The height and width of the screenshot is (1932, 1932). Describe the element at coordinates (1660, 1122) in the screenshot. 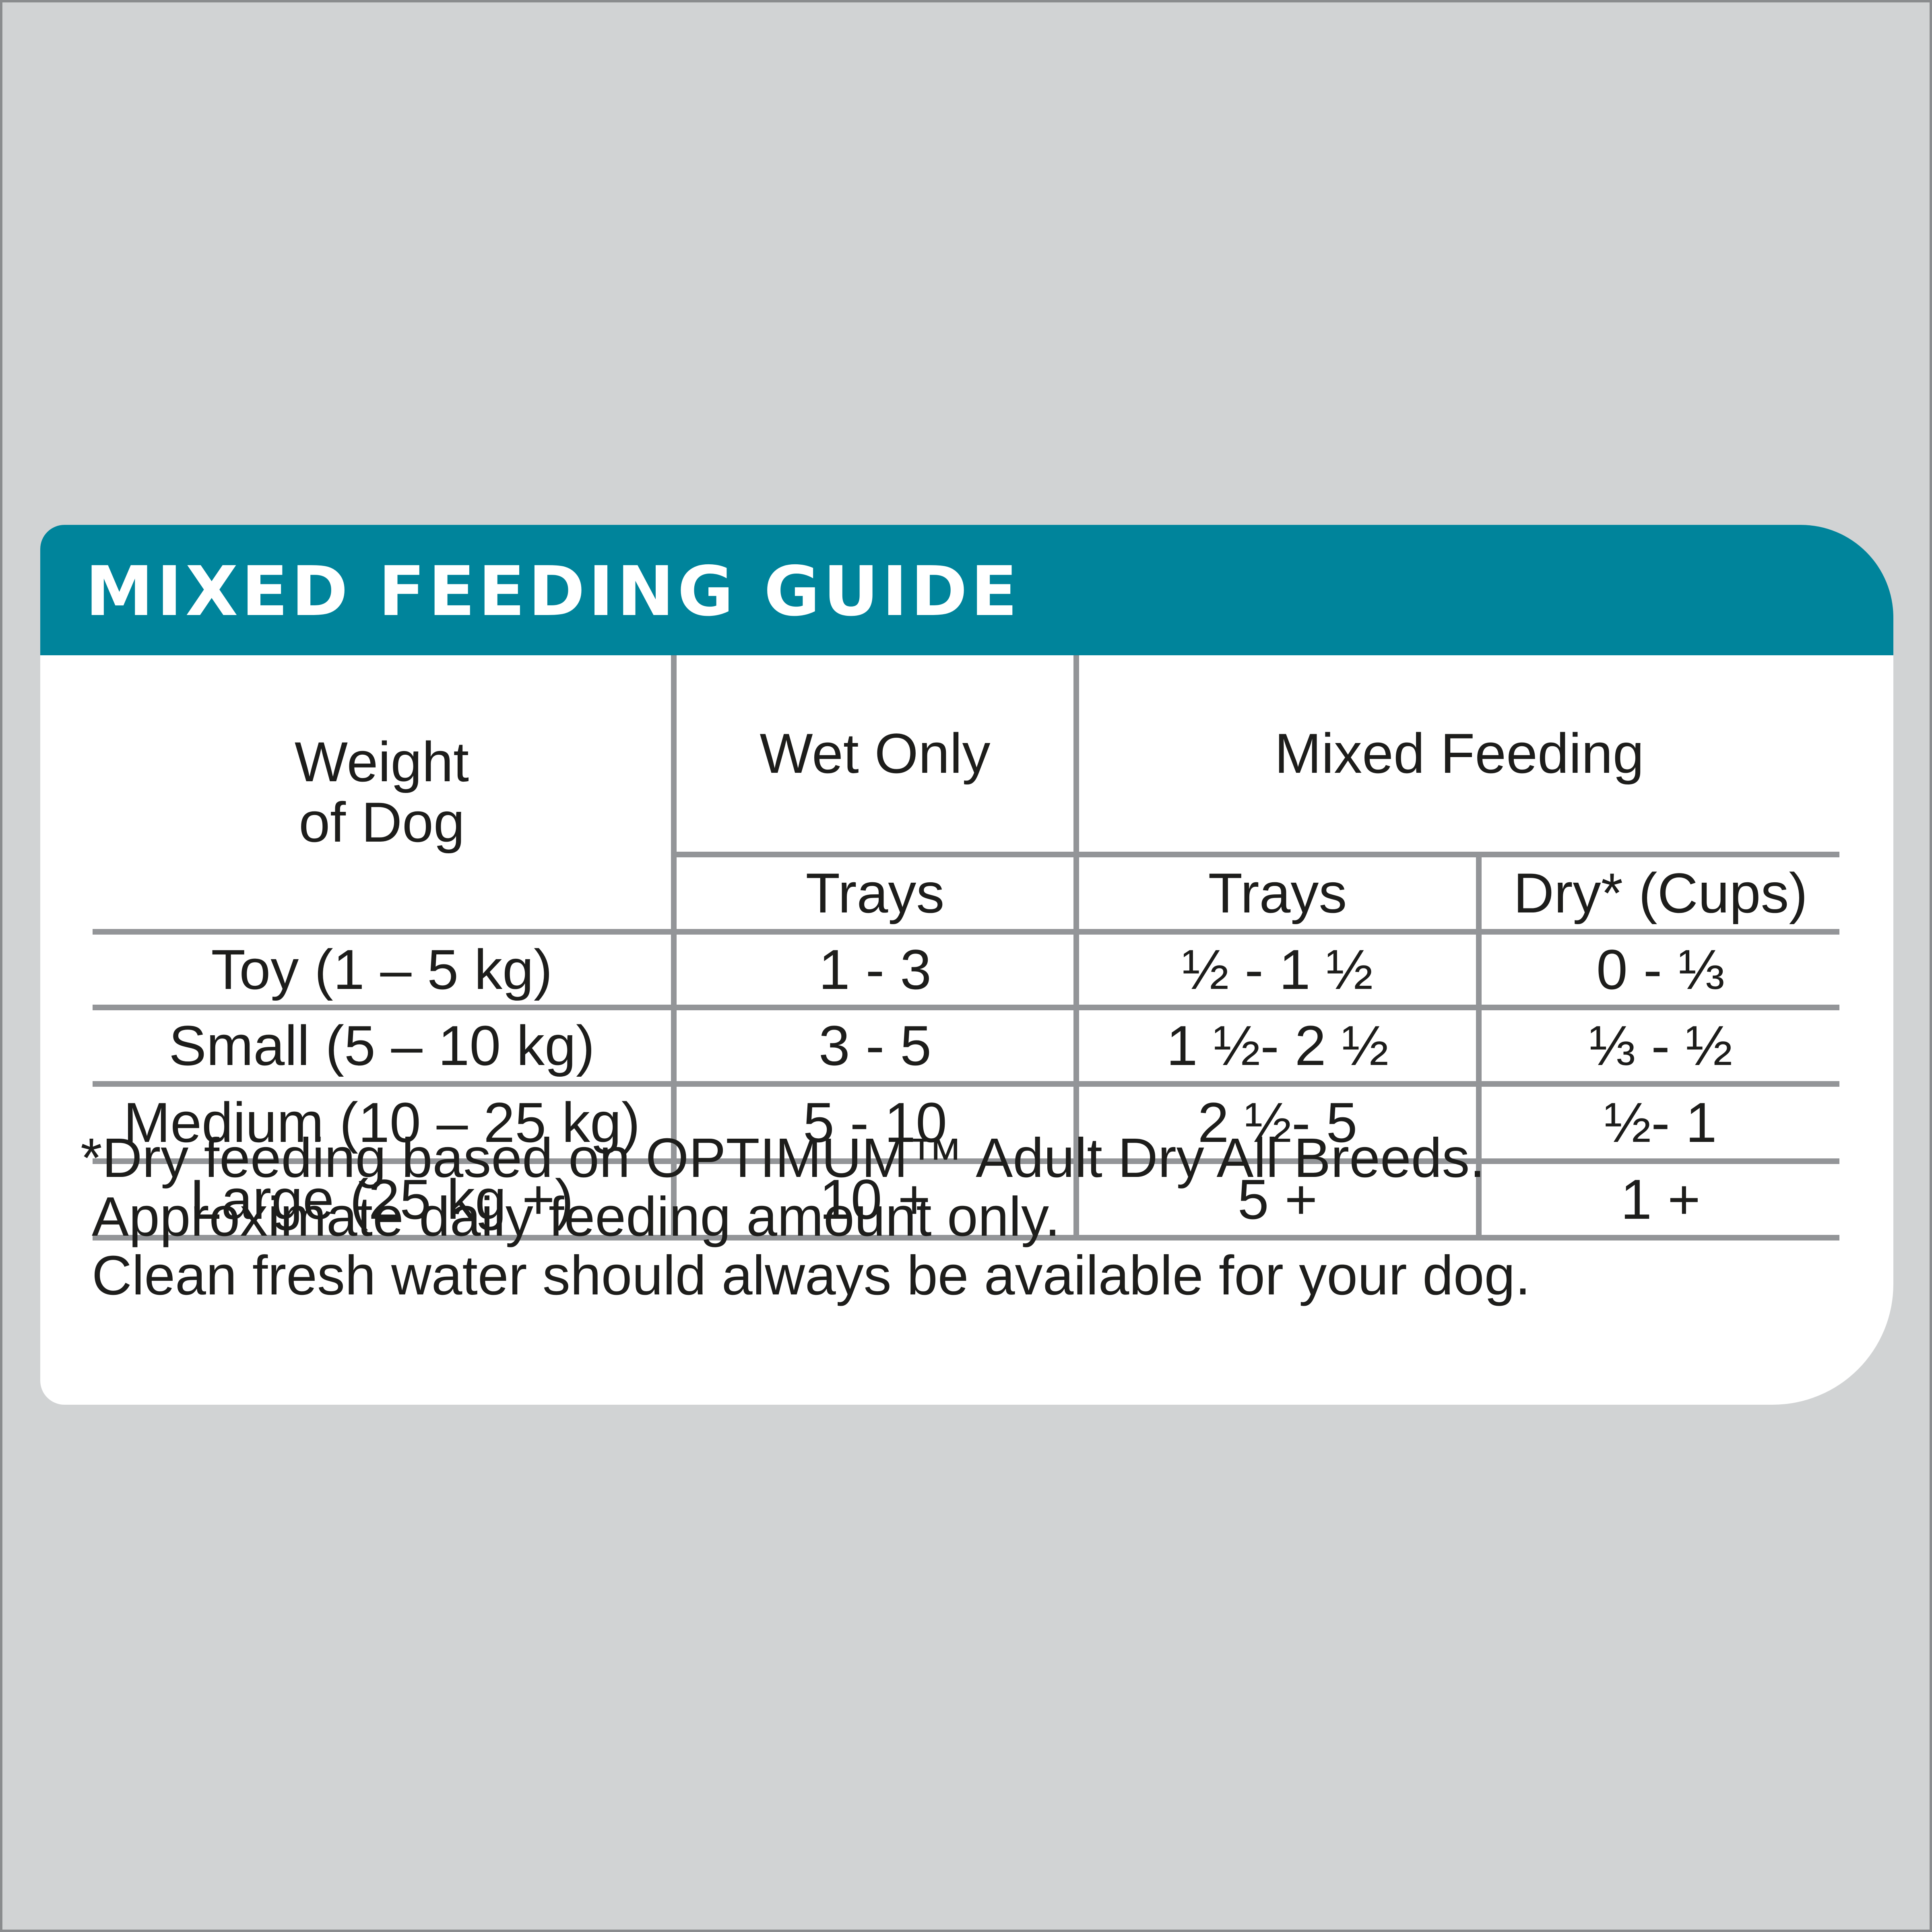

I see `table-row-dry-cups: ½- 1` at that location.